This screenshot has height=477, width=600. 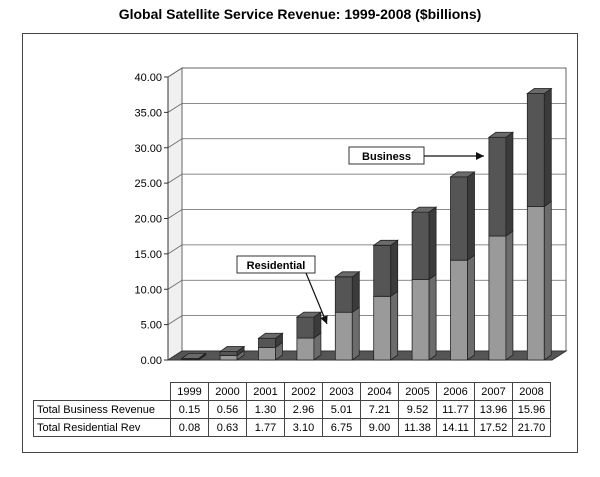 What do you see at coordinates (493, 427) in the screenshot?
I see `table-cell: 17.52` at bounding box center [493, 427].